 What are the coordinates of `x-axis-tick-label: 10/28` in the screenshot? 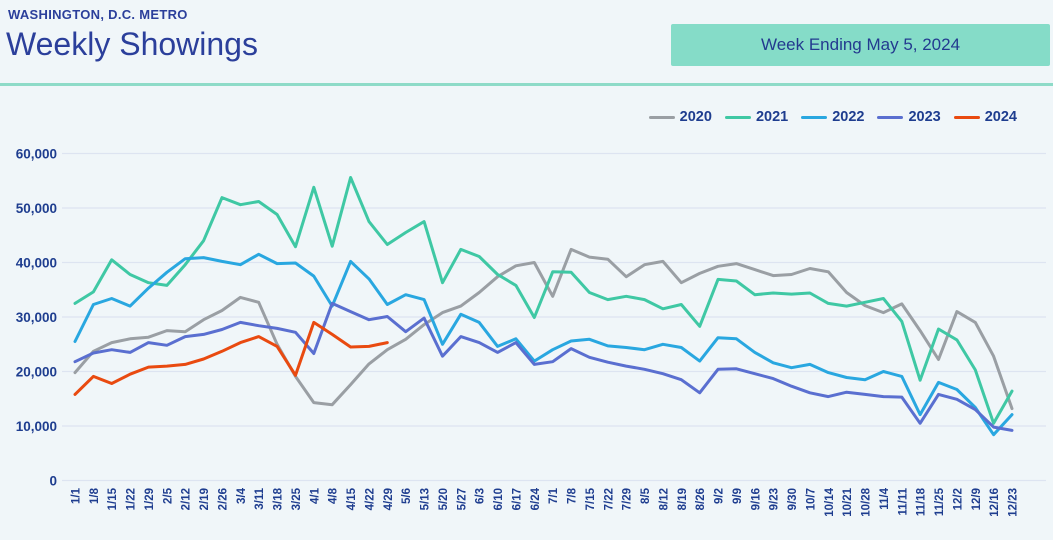 It's located at (867, 501).